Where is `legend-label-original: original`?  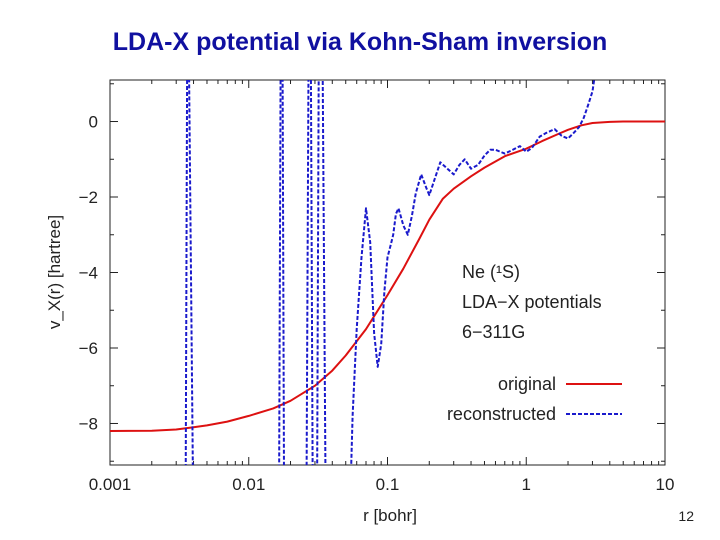 legend-label-original: original is located at coordinates (527, 384).